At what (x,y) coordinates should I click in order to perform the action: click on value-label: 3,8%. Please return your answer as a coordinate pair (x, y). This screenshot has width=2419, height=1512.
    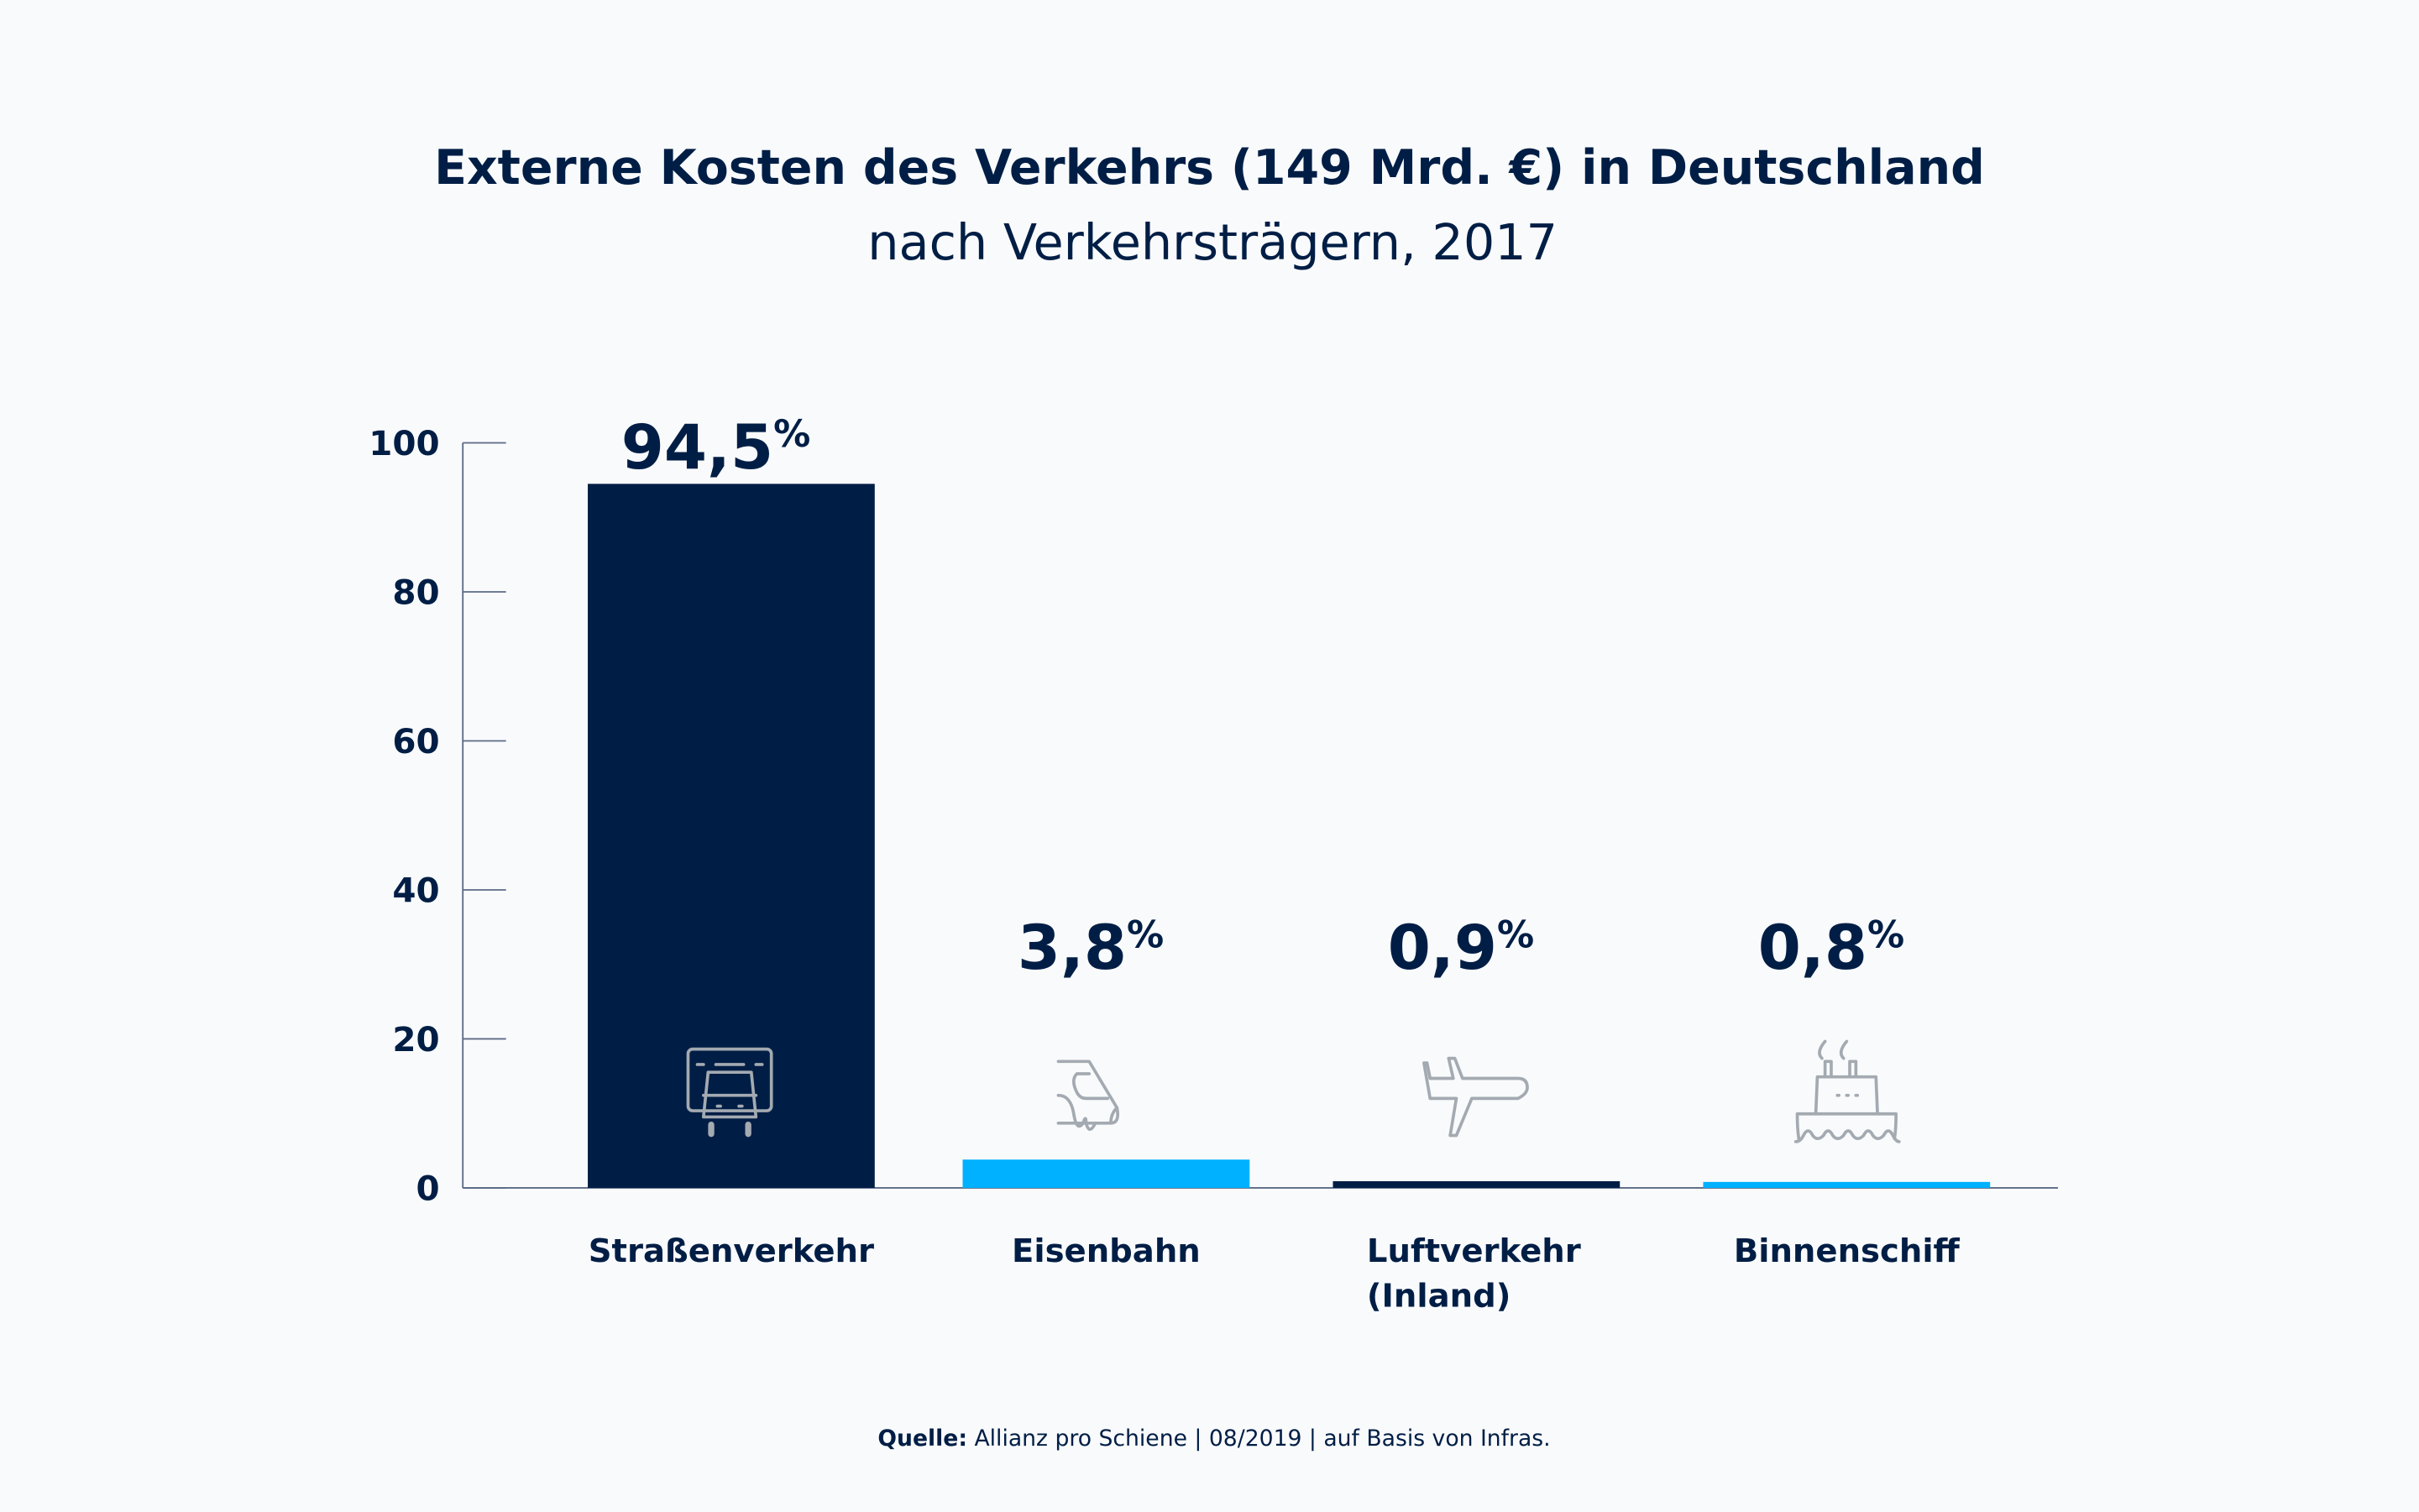
    Looking at the image, I should click on (1091, 948).